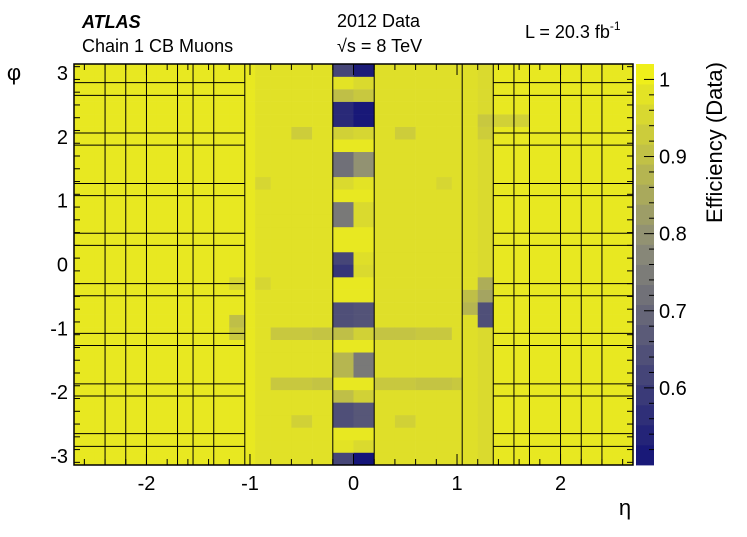 This screenshot has width=747, height=537. What do you see at coordinates (62, 74) in the screenshot?
I see `y-tick-label: 3` at bounding box center [62, 74].